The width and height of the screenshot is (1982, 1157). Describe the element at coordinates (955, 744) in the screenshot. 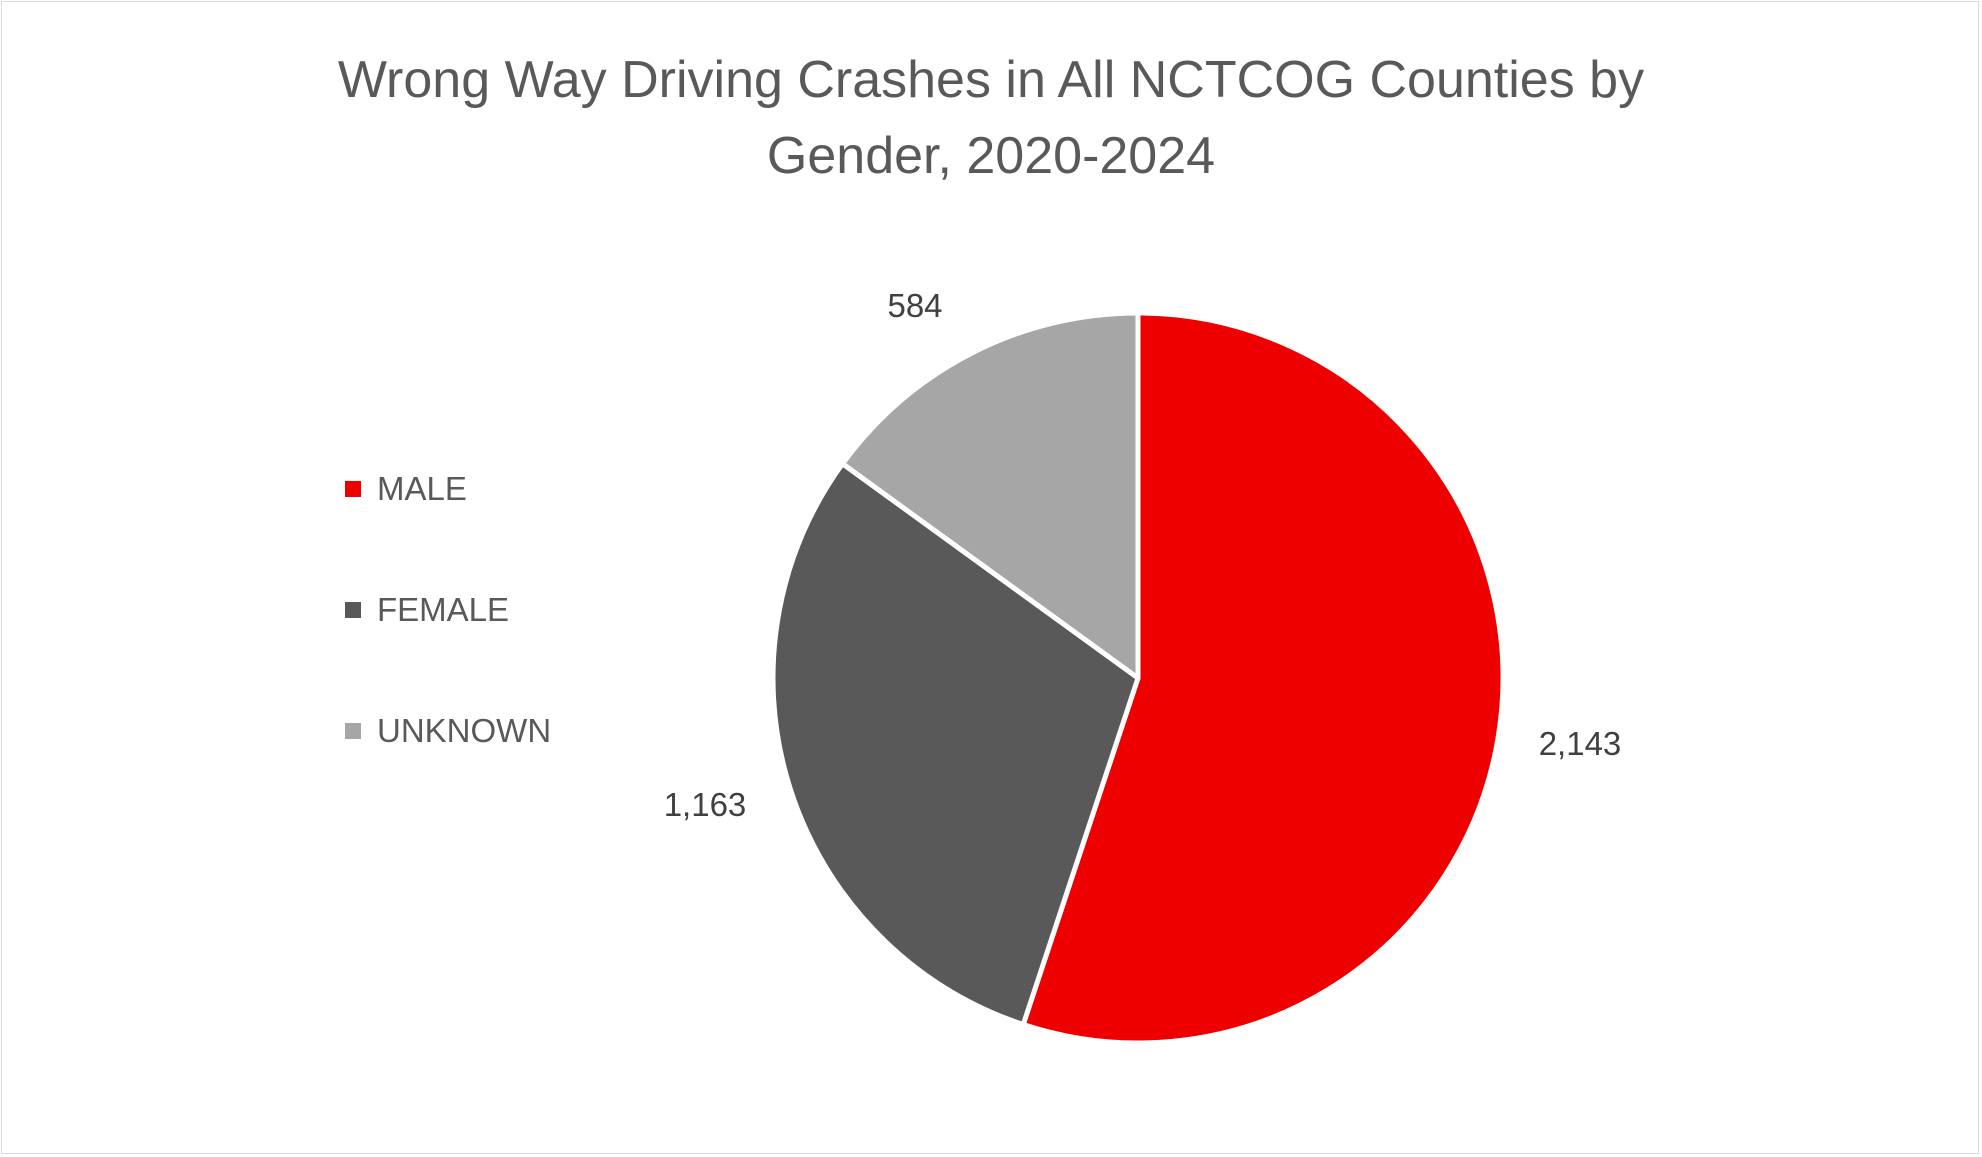

I see `pie-slice-female` at that location.